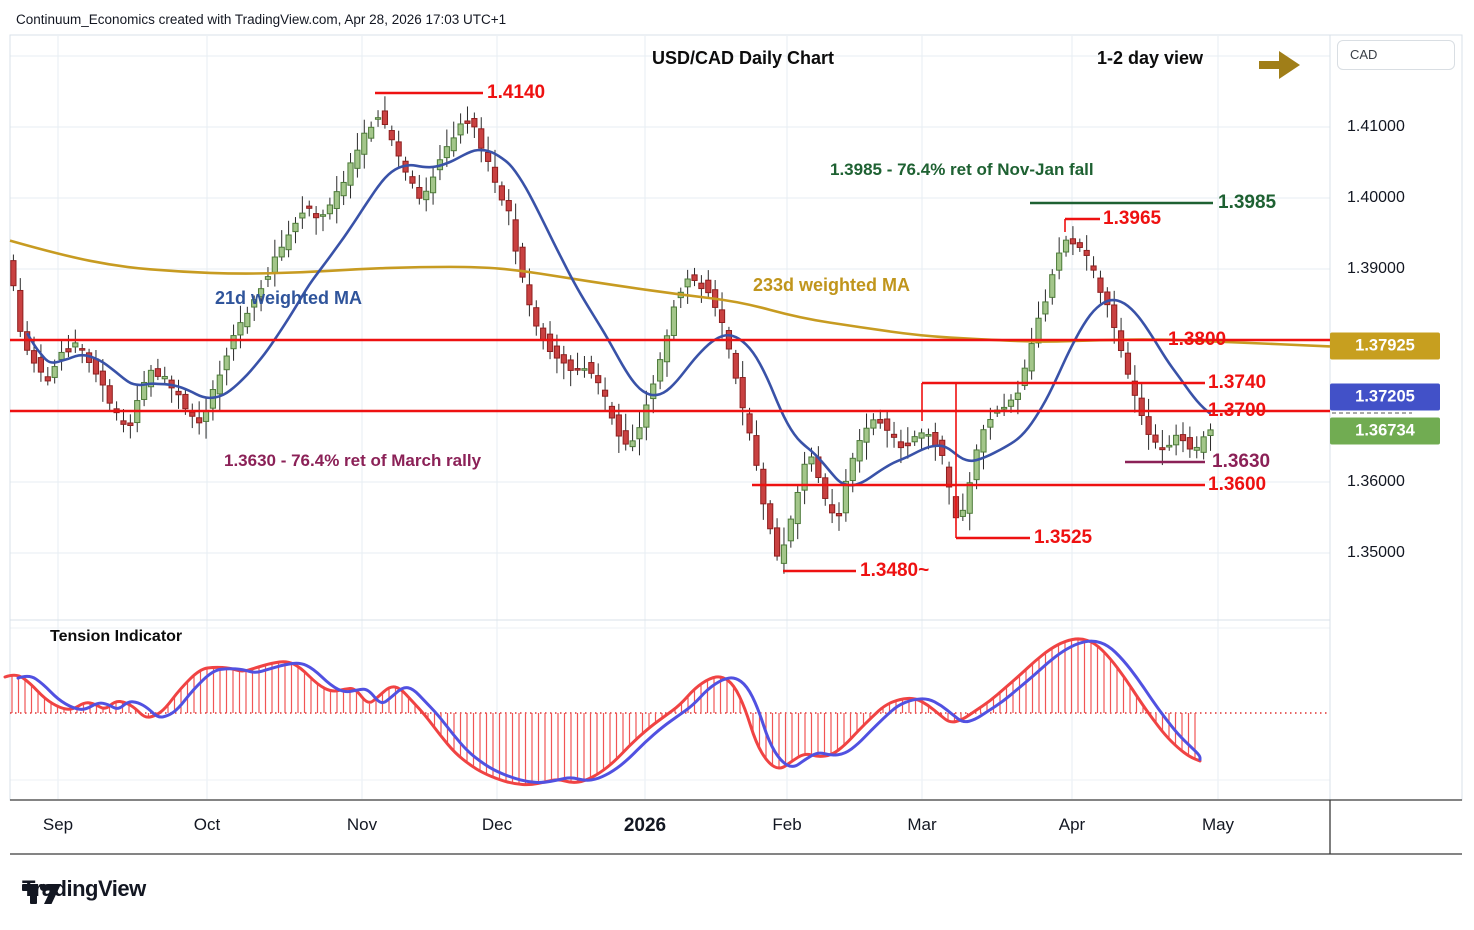 The image size is (1474, 930). What do you see at coordinates (497, 824) in the screenshot?
I see `month-label: Dec` at bounding box center [497, 824].